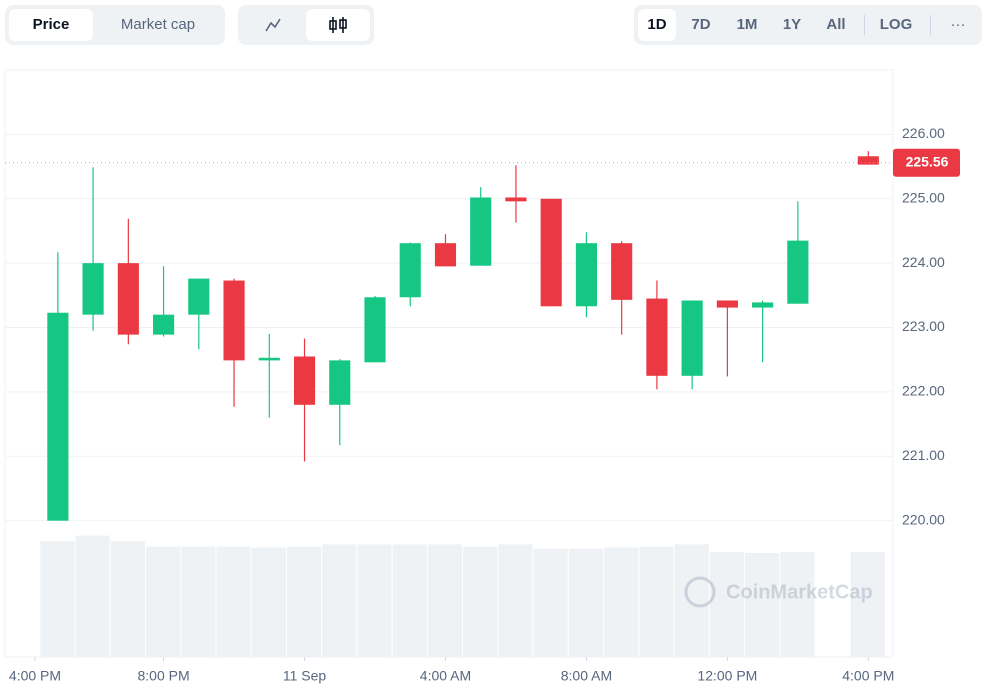 This screenshot has height=689, width=991. Describe the element at coordinates (923, 262) in the screenshot. I see `y-tick-label: 224.00` at that location.